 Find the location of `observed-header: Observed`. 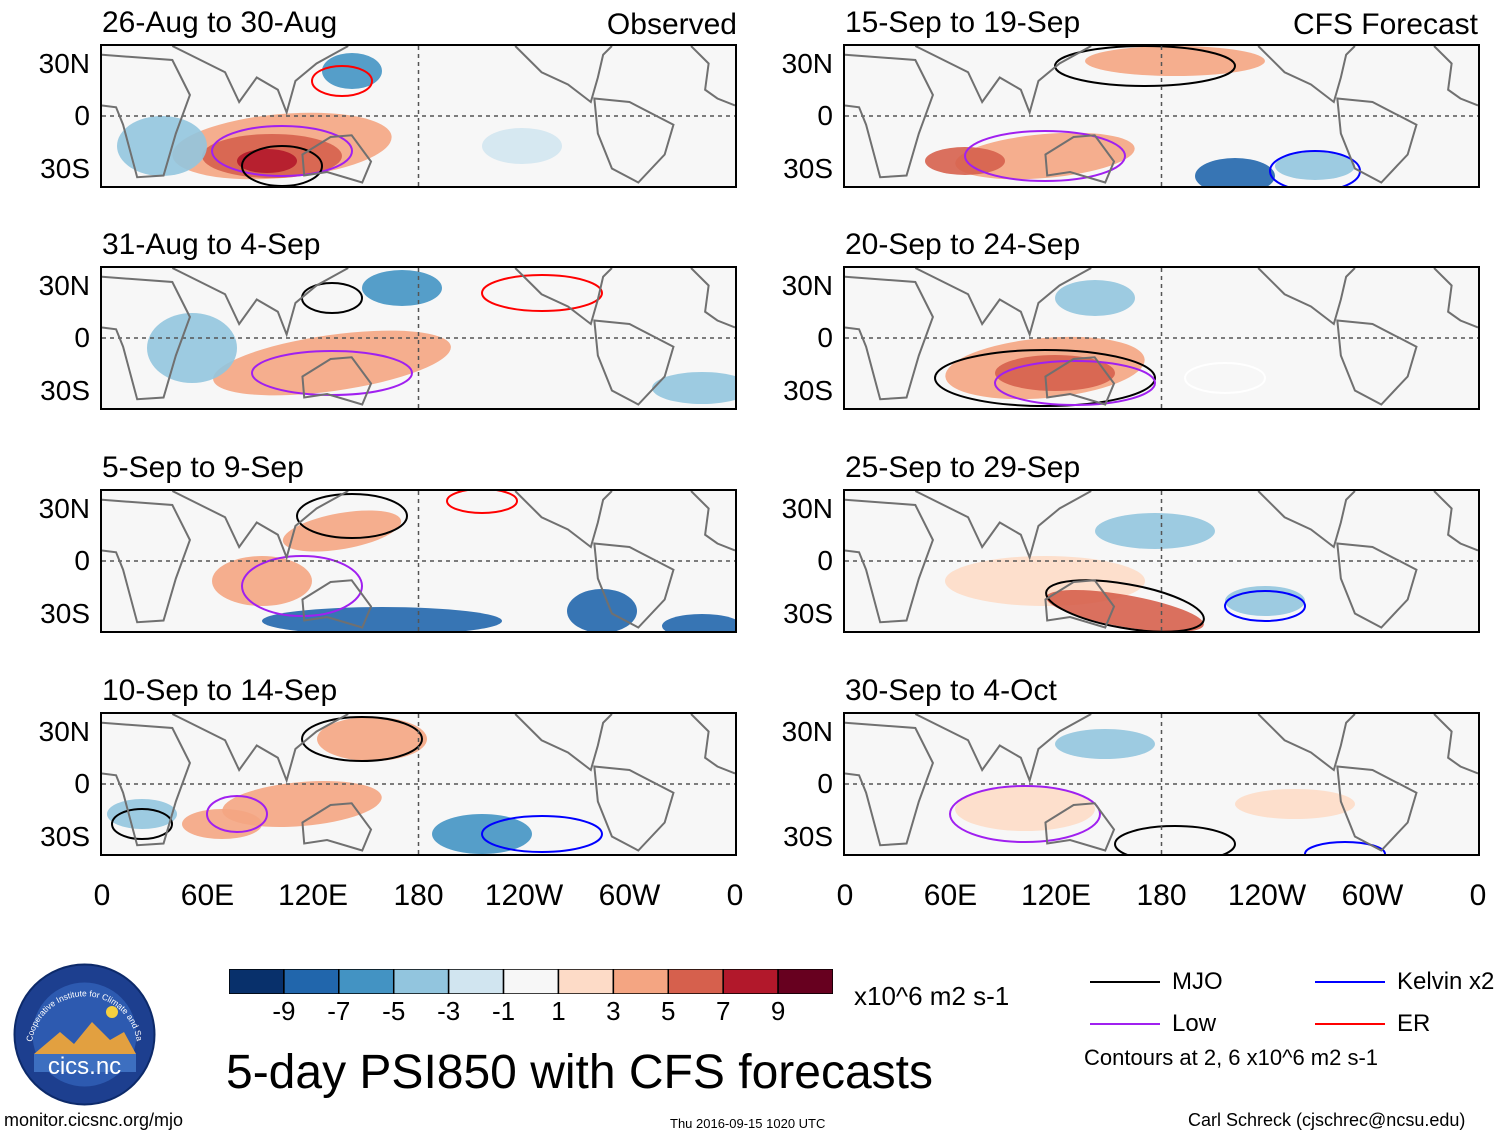

observed-header: Observed is located at coordinates (671, 24).